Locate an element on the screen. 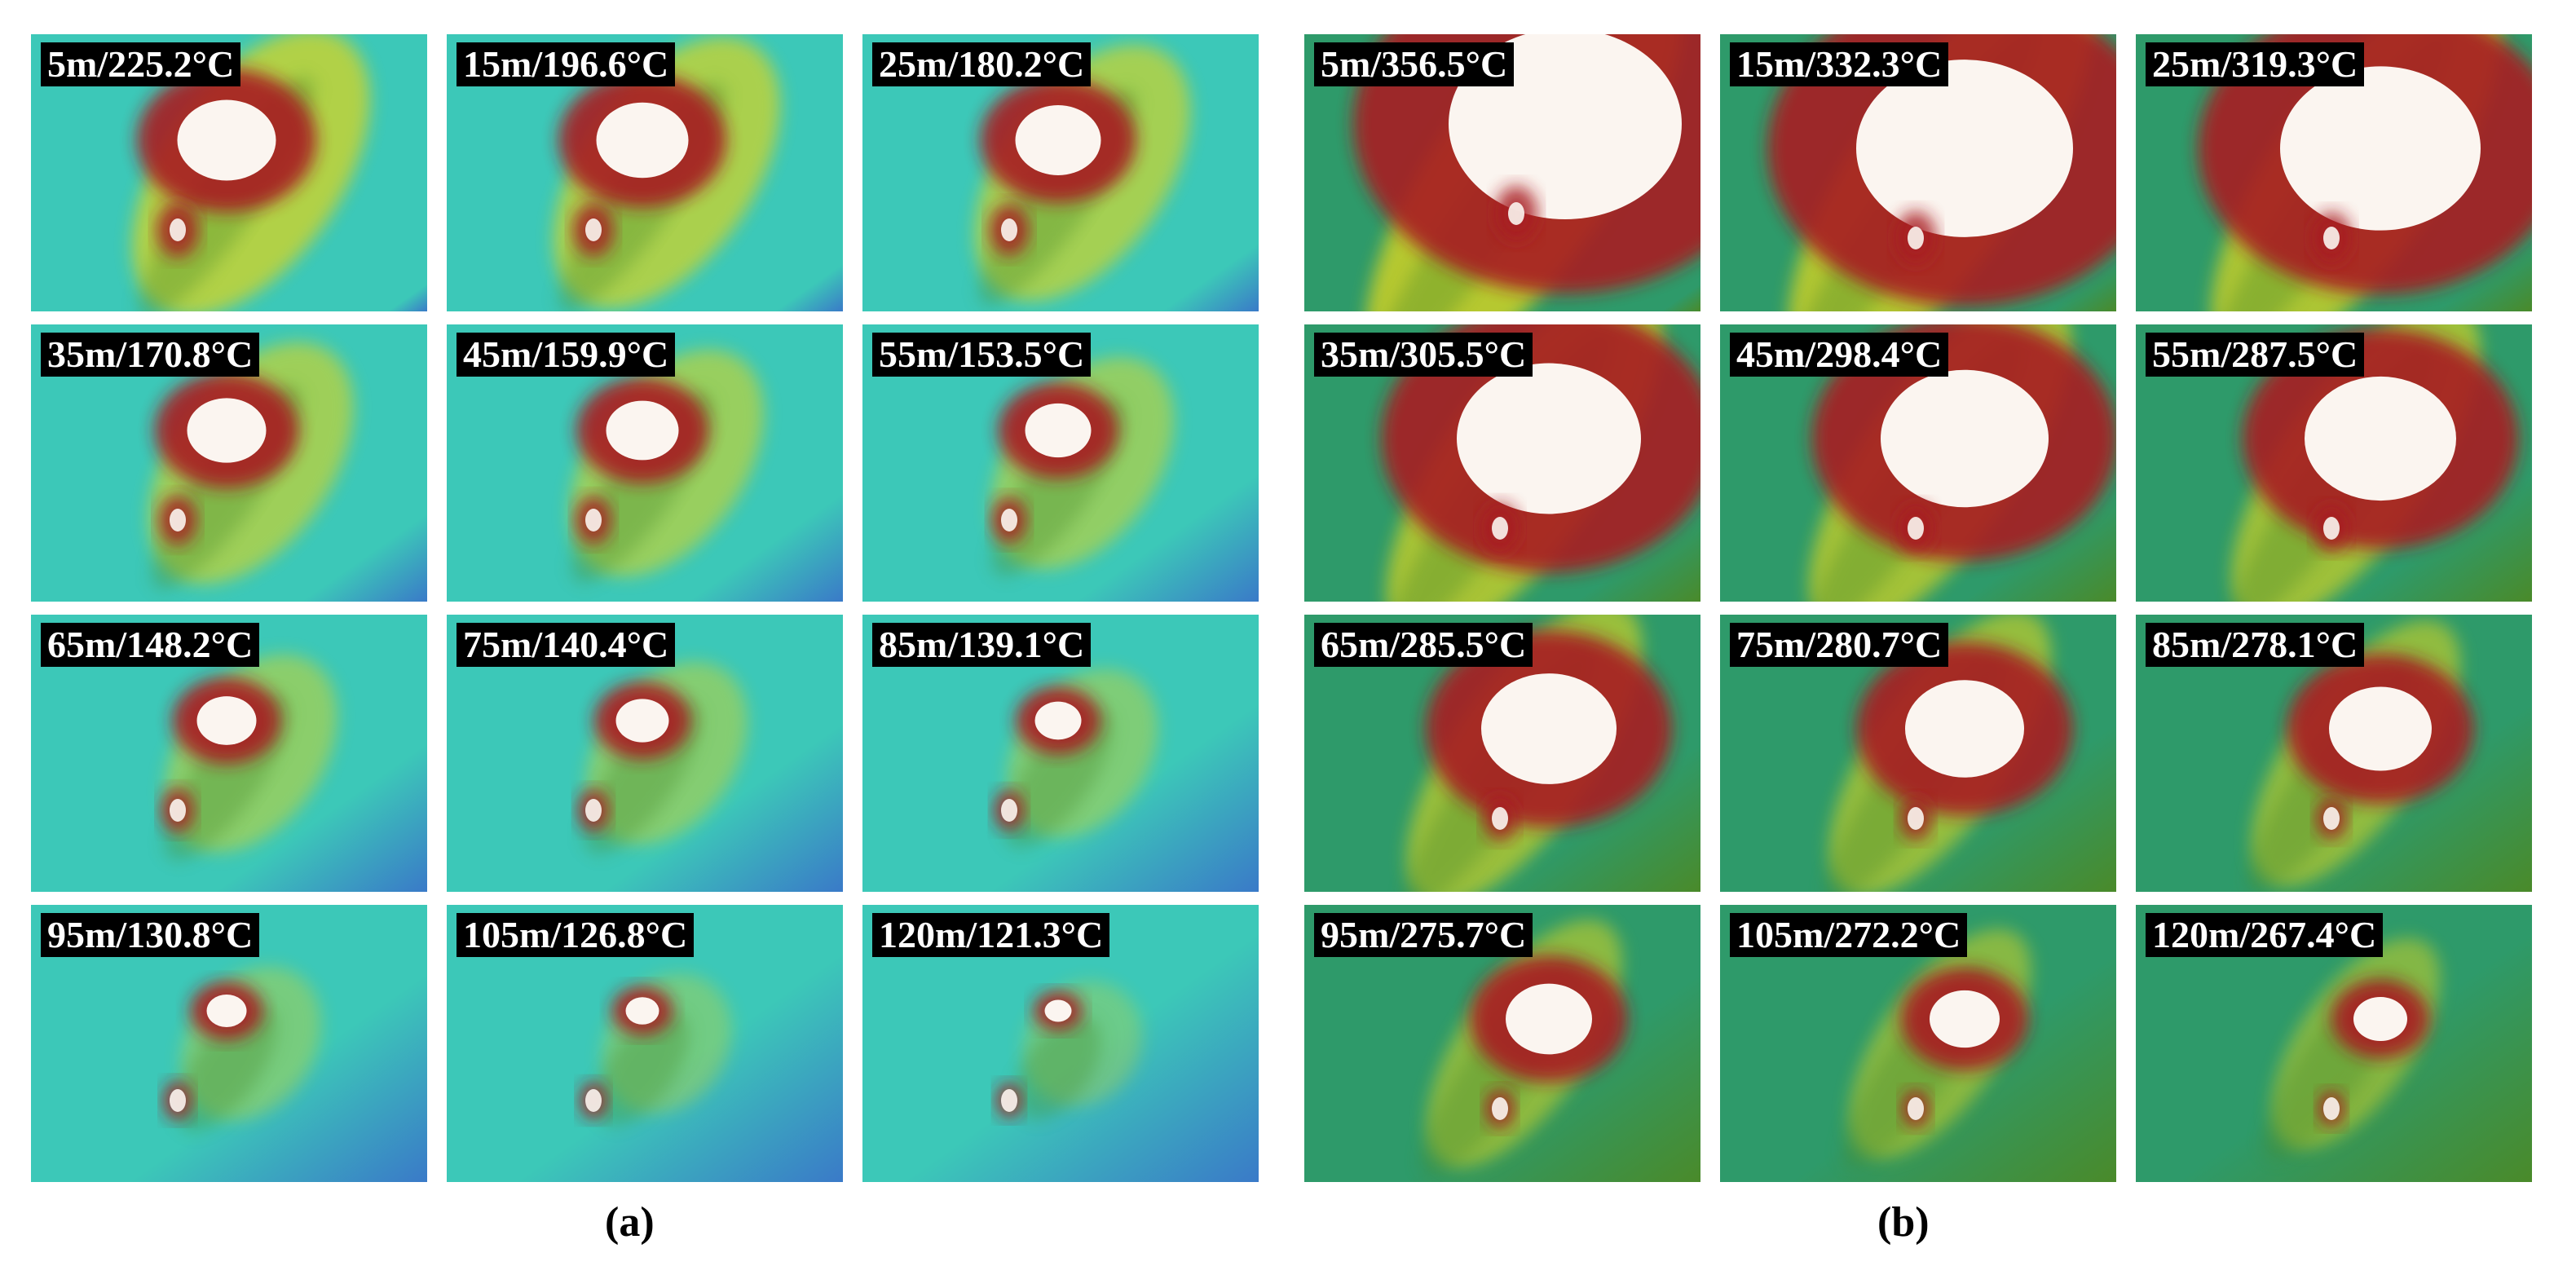  tile-label: 45m/159.9°C is located at coordinates (566, 355).